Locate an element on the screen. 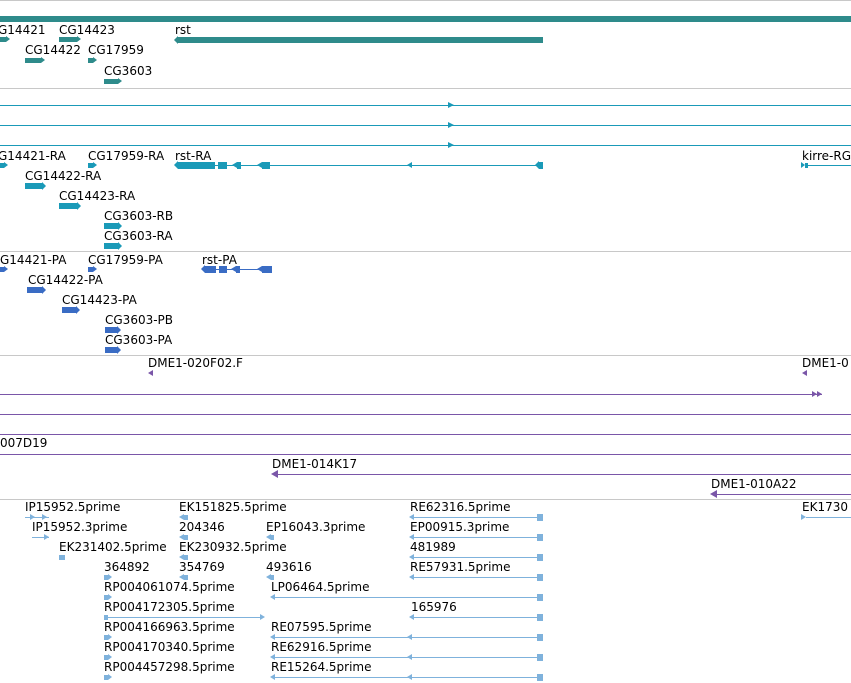  est-label: RE57931.5prime is located at coordinates (460, 567).